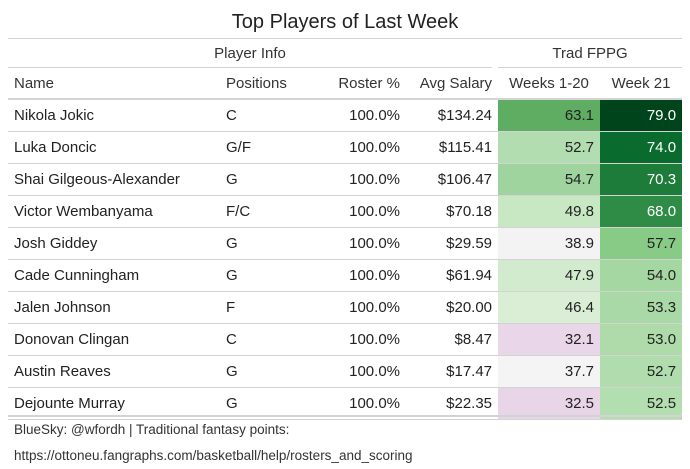 Image resolution: width=690 pixels, height=469 pixels. Describe the element at coordinates (452, 275) in the screenshot. I see `avg-salary: $61.94` at that location.